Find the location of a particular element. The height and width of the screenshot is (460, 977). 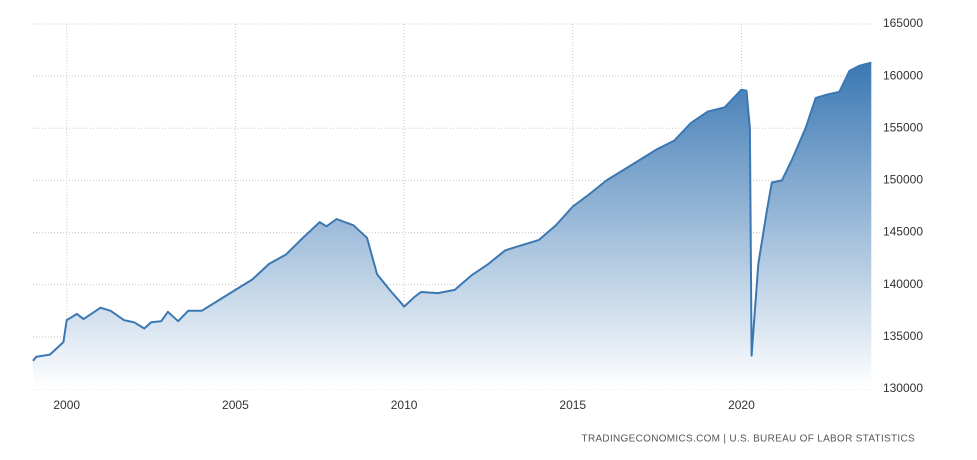

y-tick-label: 135000 is located at coordinates (903, 336).